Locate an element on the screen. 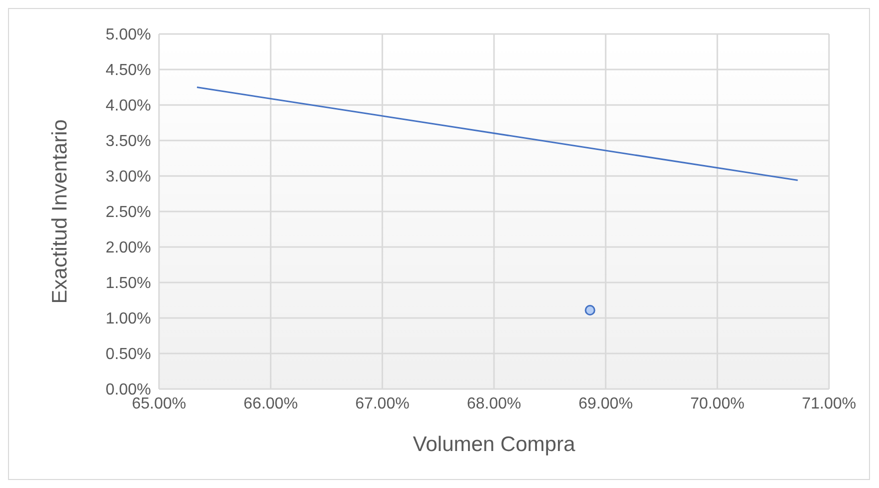 The image size is (879, 488). y-tick-label: 3.00% is located at coordinates (128, 177).